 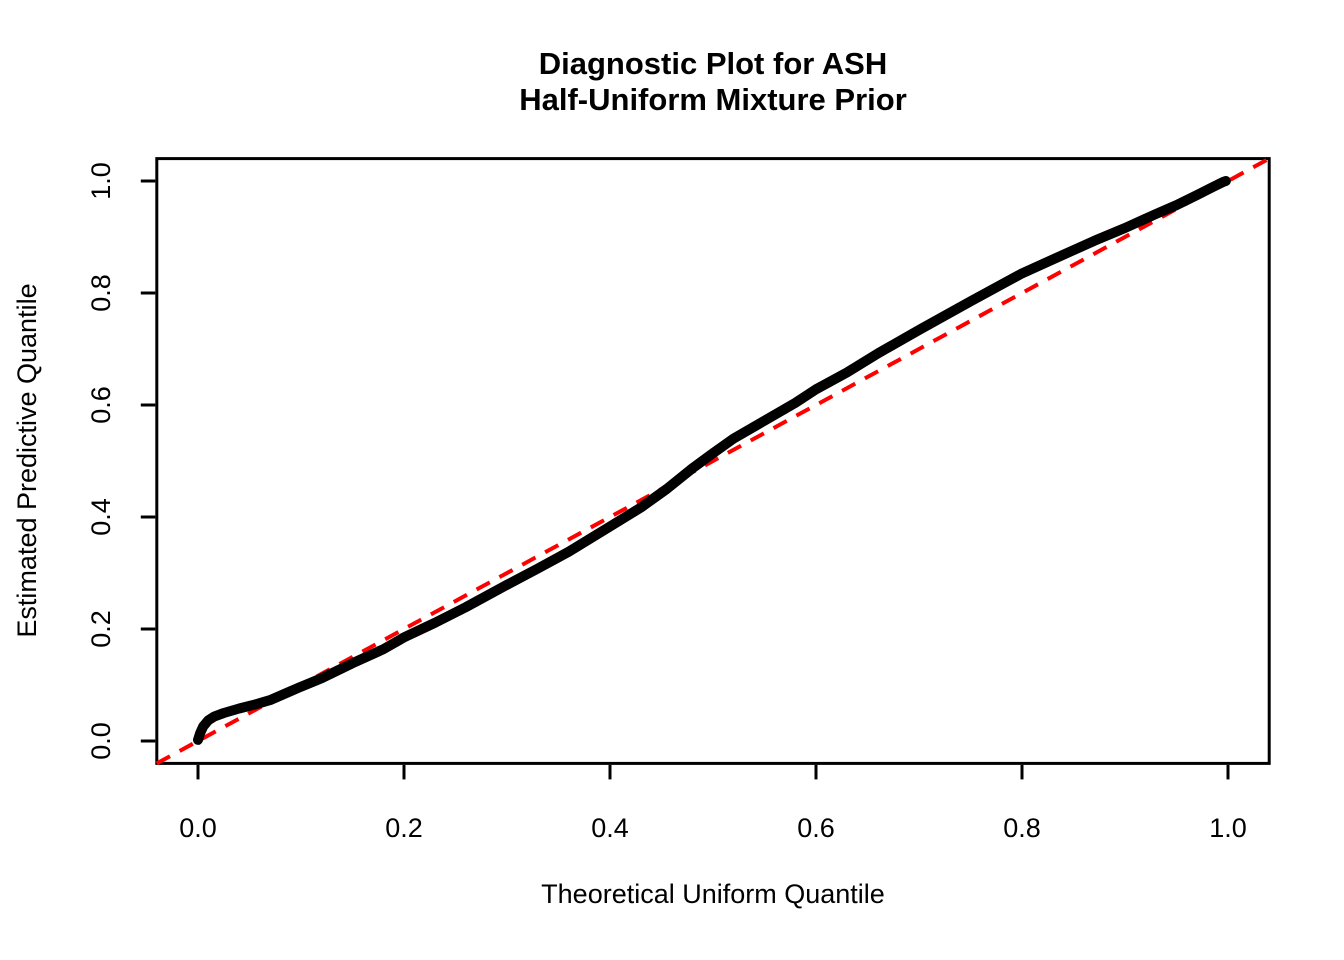 What do you see at coordinates (101, 629) in the screenshot?
I see `y-tick-label: 0.2` at bounding box center [101, 629].